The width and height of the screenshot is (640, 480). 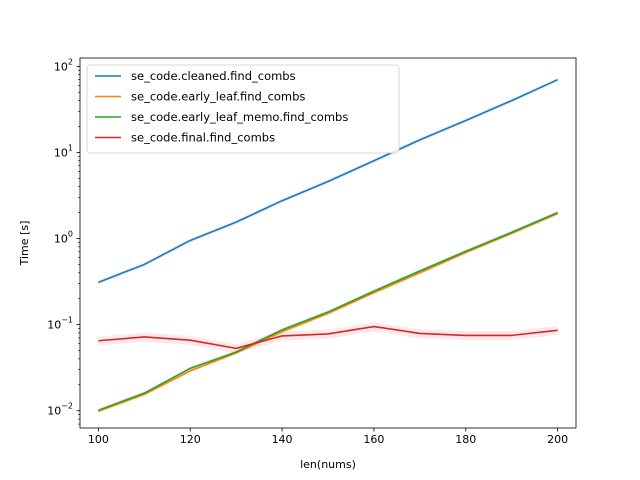 What do you see at coordinates (203, 138) in the screenshot?
I see `legend-label: se_code.final.find_combs` at bounding box center [203, 138].